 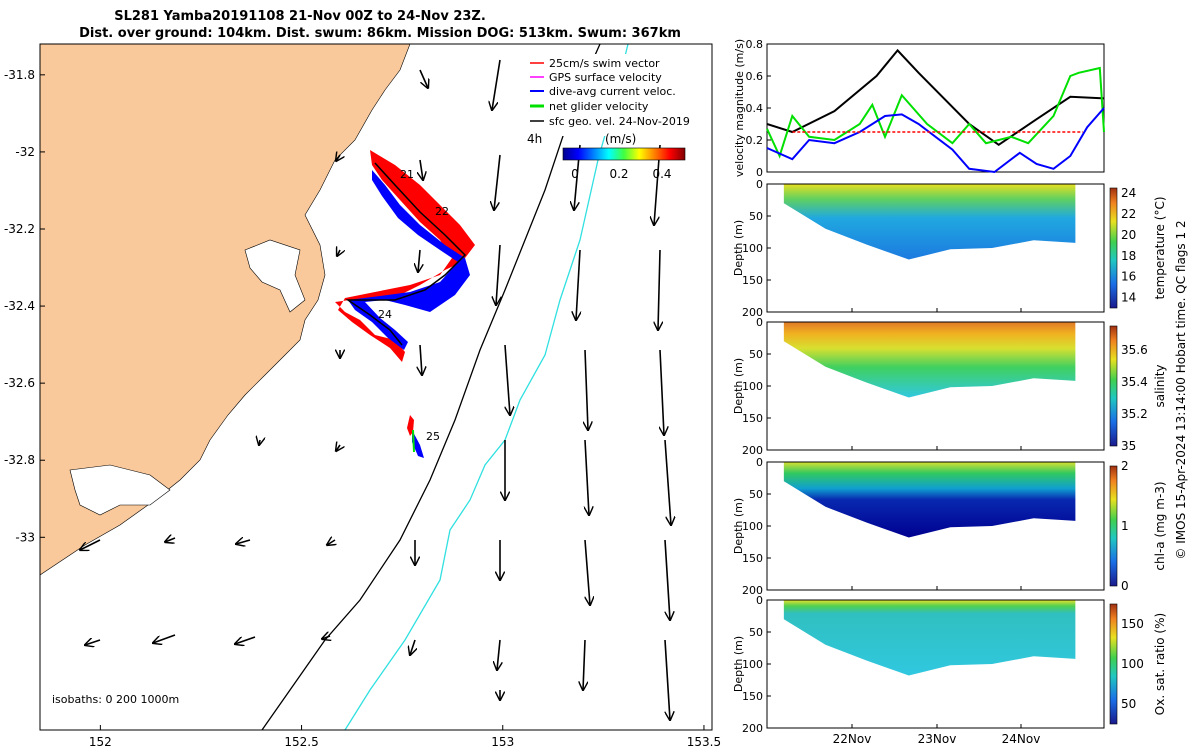 What do you see at coordinates (25, 152) in the screenshot?
I see `map-y-tick-label: -32` at bounding box center [25, 152].